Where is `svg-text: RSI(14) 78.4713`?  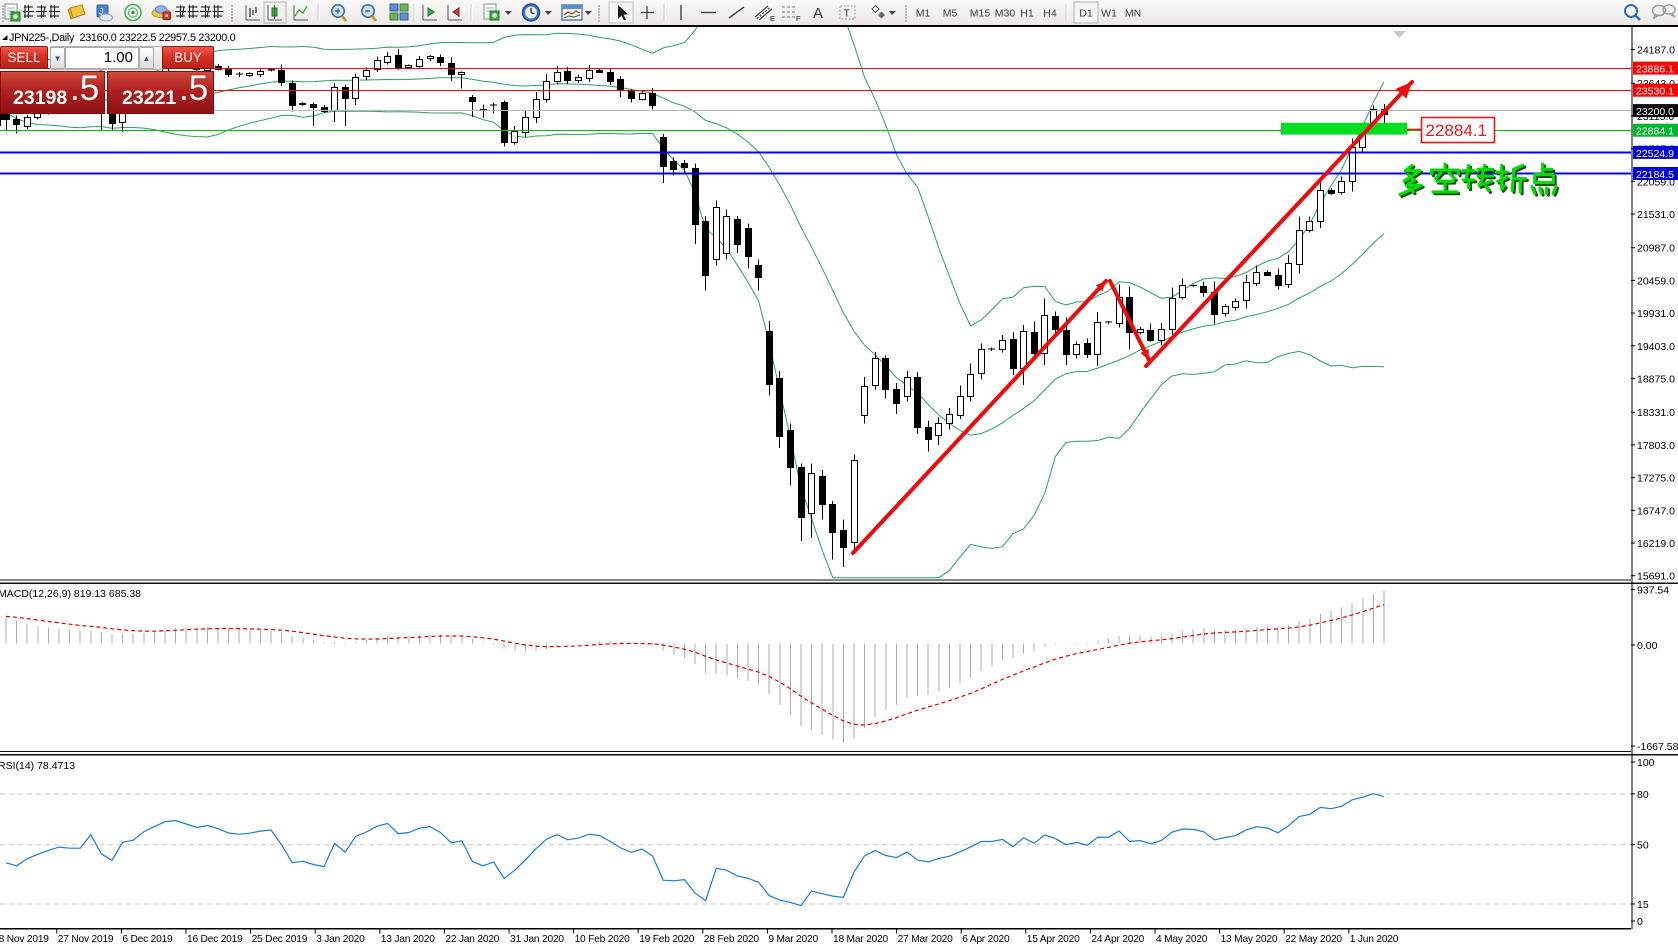 svg-text: RSI(14) 78.4713 is located at coordinates (37, 766).